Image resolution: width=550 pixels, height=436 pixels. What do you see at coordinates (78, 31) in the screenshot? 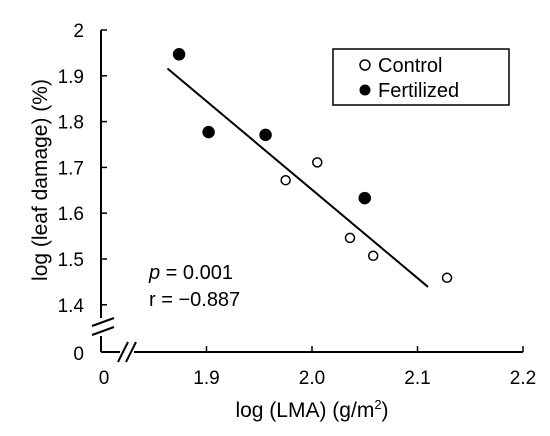
I see `y-tick-label: 2` at bounding box center [78, 31].